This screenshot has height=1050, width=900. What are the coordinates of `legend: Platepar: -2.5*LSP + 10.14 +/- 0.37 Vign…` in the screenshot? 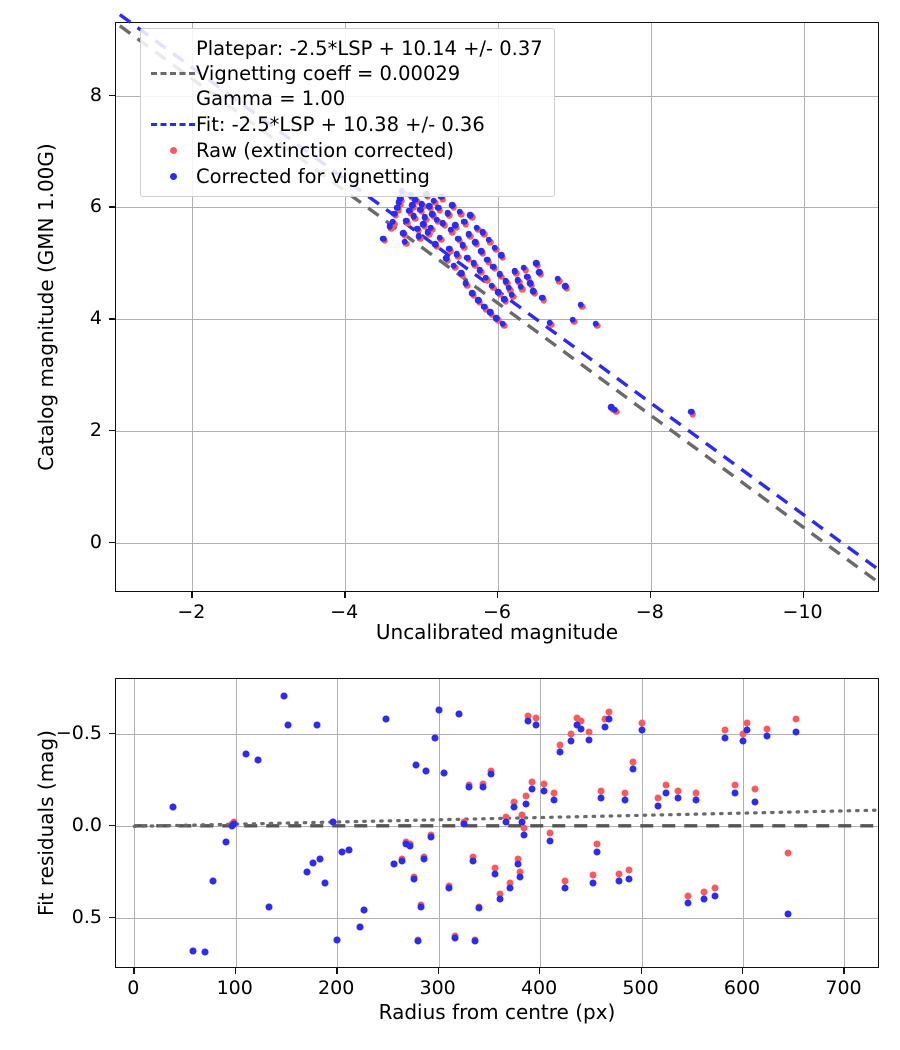 It's located at (347, 112).